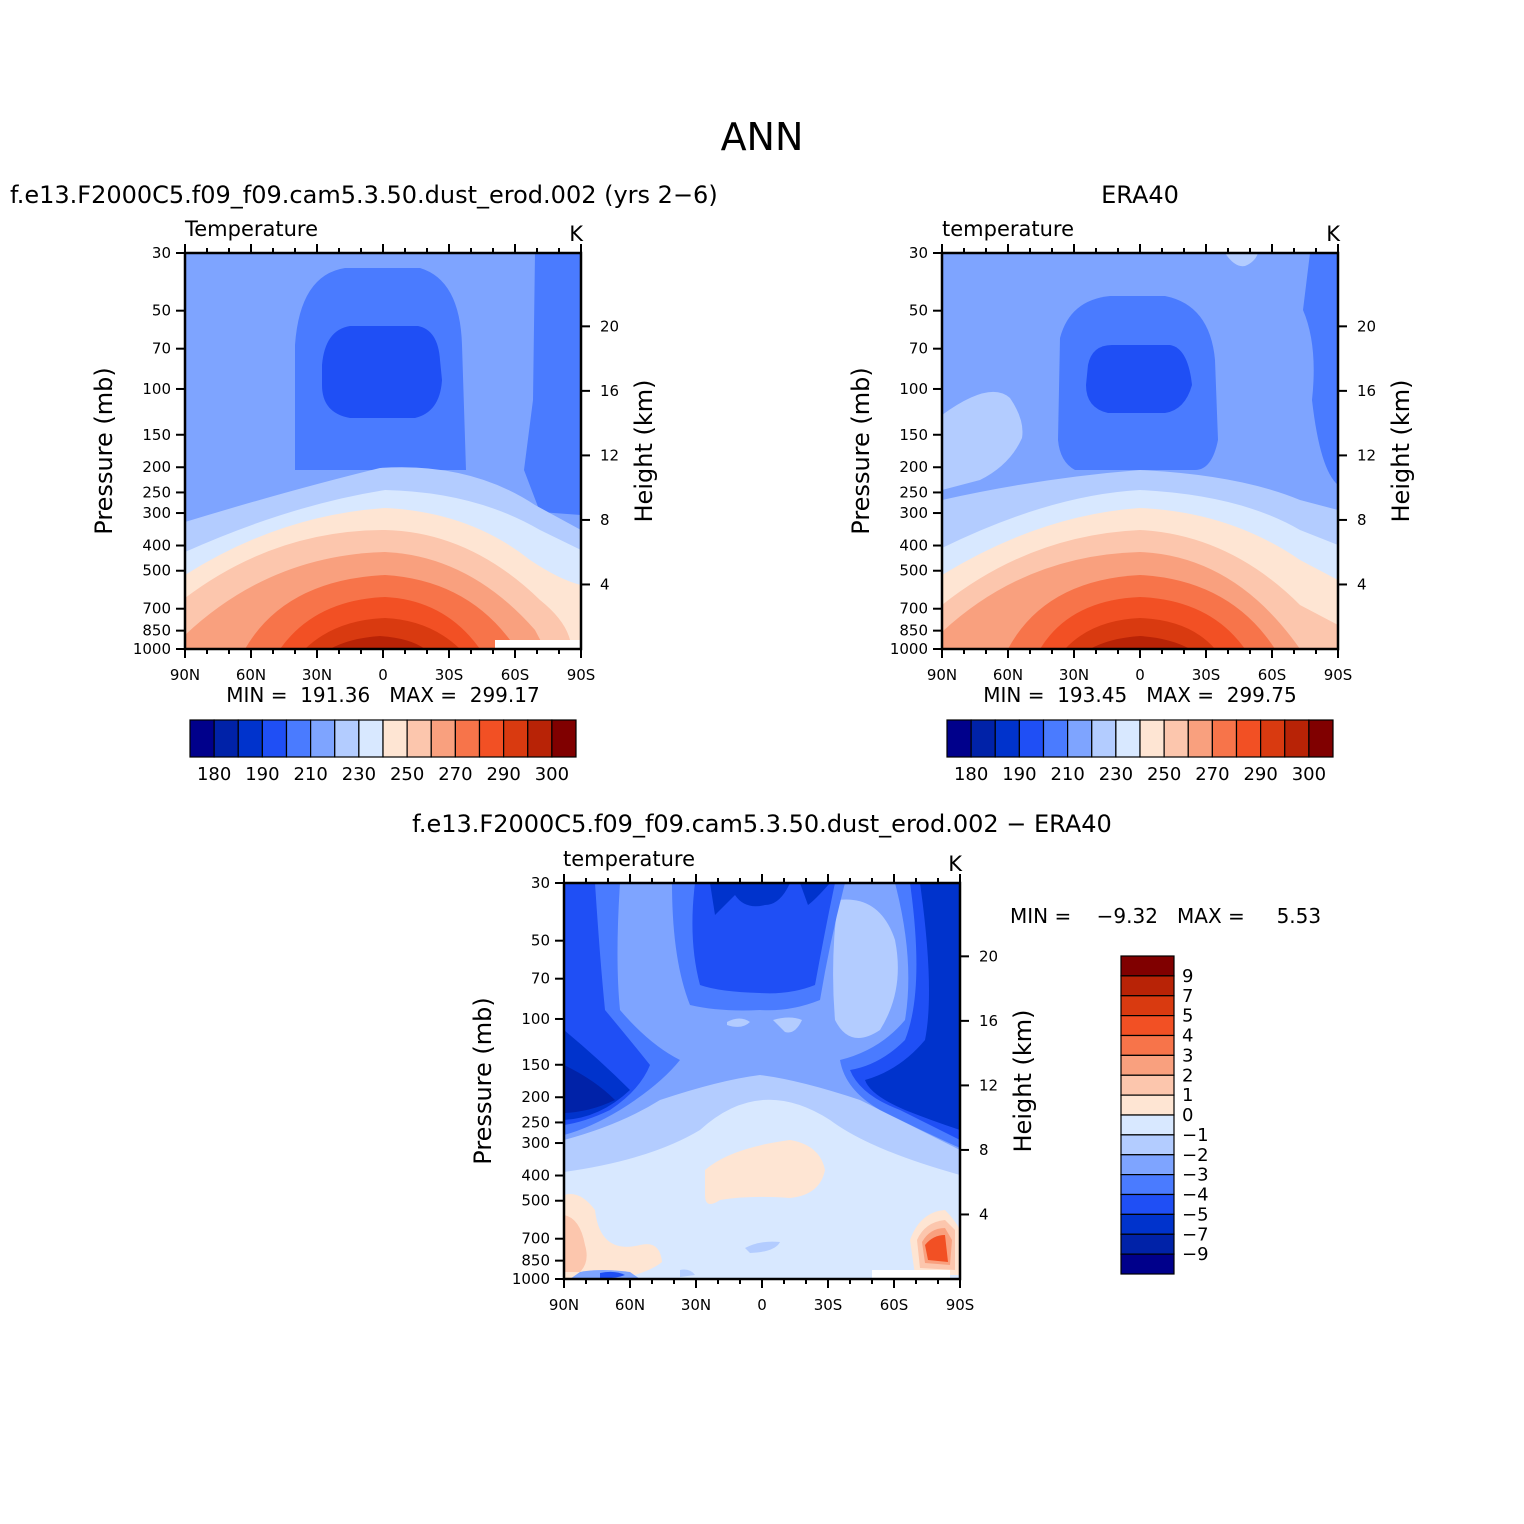 The width and height of the screenshot is (1524, 1524). Describe the element at coordinates (449, 675) in the screenshot. I see `x-tick-label: 30S` at that location.